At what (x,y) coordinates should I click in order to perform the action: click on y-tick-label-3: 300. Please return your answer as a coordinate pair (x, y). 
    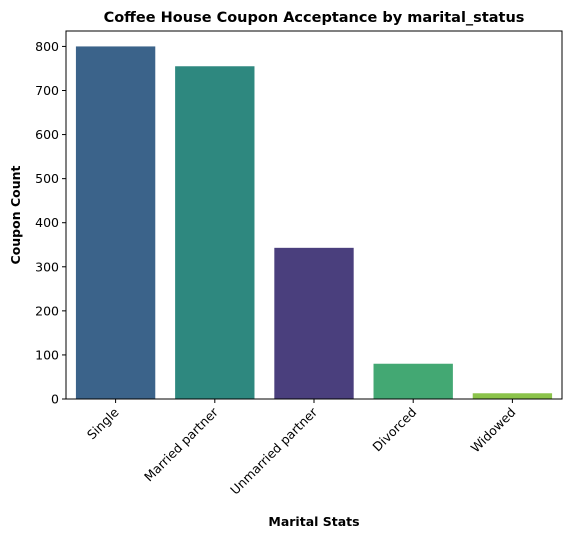
    Looking at the image, I should click on (47, 266).